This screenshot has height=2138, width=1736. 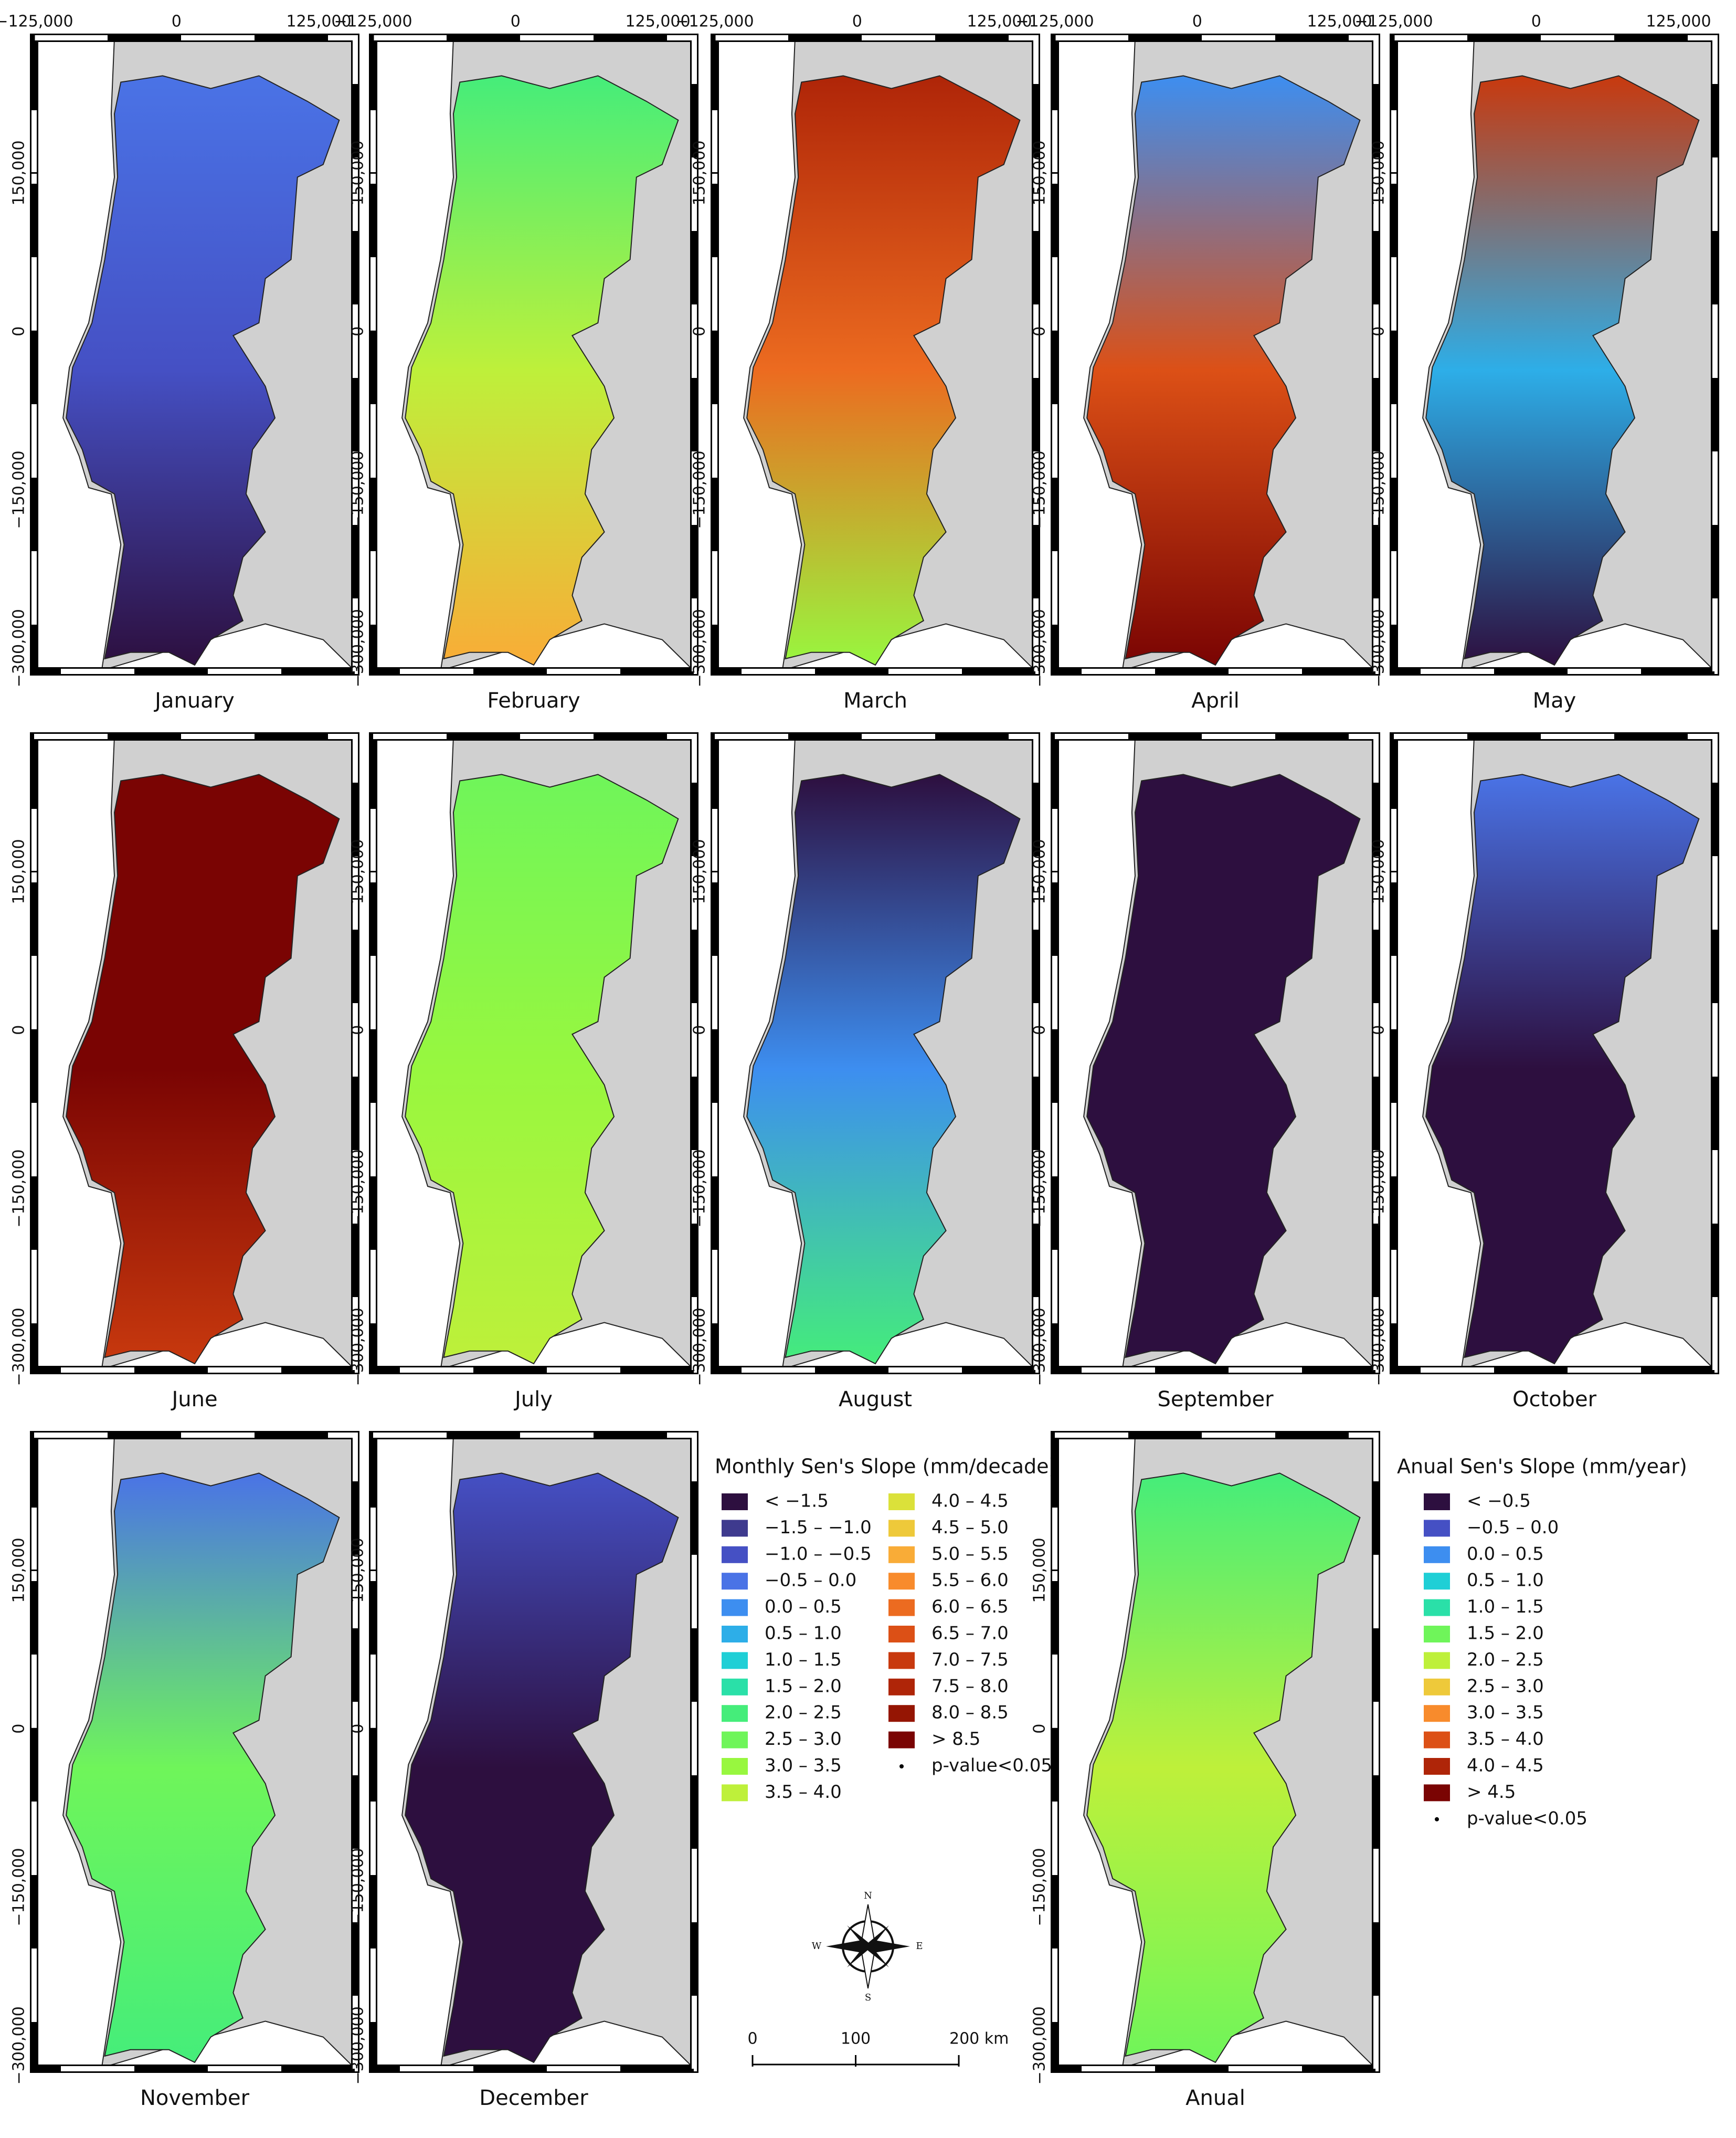 I want to click on compass-s: S, so click(x=868, y=1997).